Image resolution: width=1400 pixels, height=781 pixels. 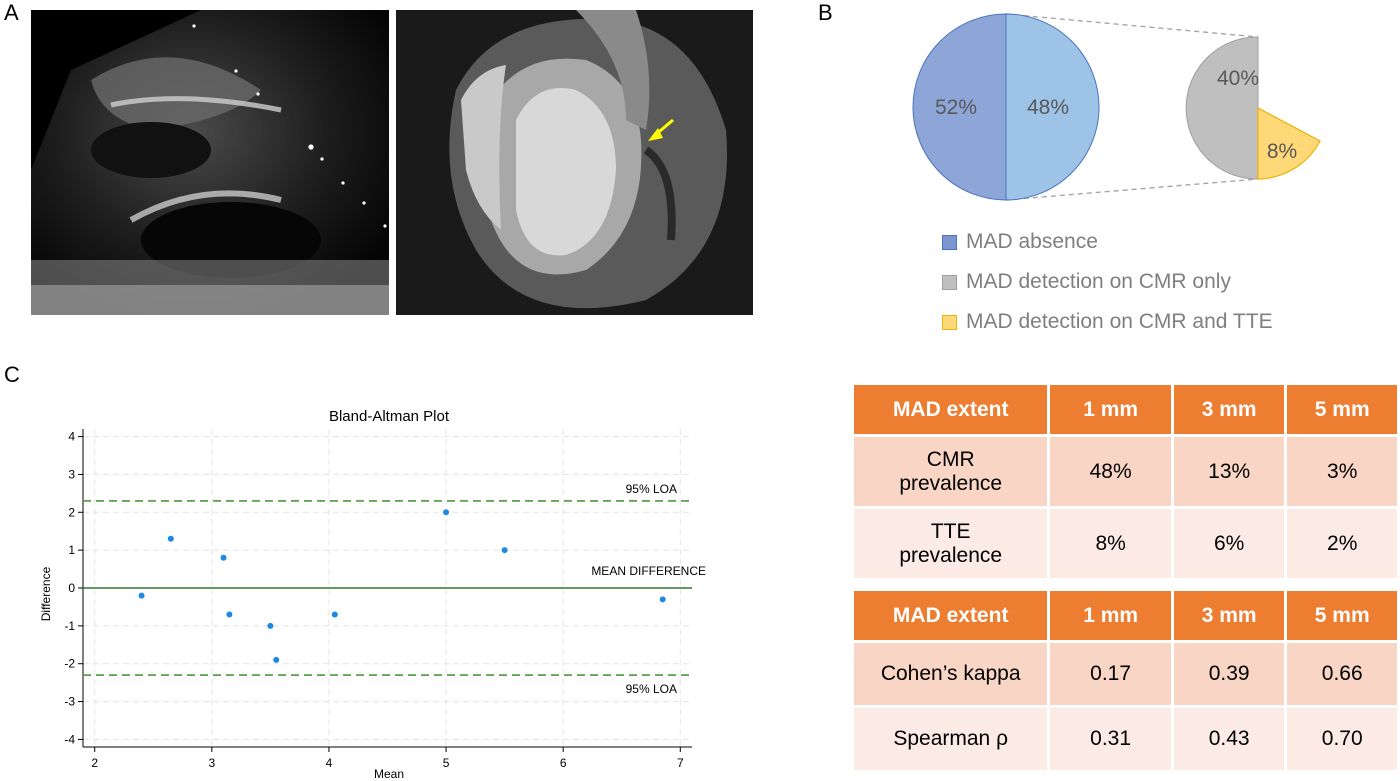 I want to click on x-tick-label: 7, so click(x=680, y=763).